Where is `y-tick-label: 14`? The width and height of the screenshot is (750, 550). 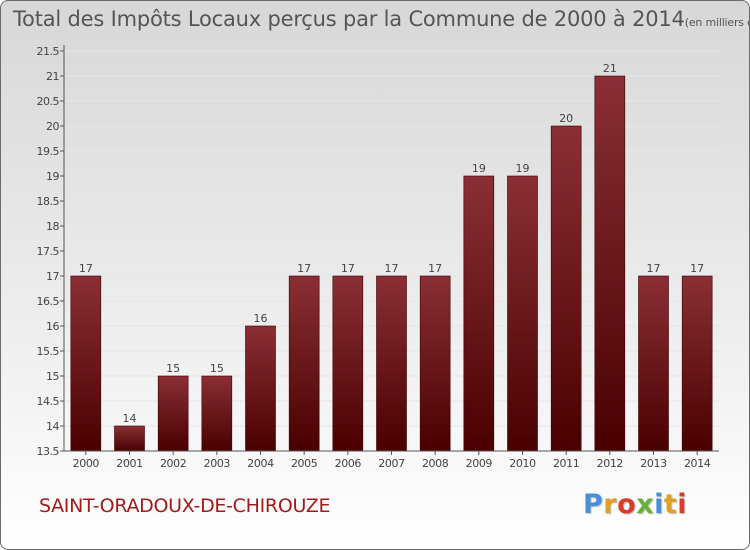
y-tick-label: 14 is located at coordinates (52, 426).